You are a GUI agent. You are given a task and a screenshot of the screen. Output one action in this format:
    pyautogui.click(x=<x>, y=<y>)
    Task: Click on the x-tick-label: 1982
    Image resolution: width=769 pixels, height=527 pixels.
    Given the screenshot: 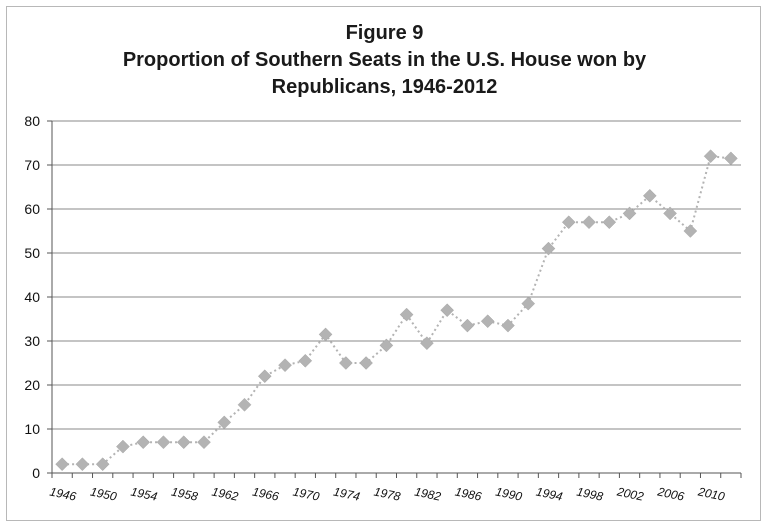 What is the action you would take?
    pyautogui.click(x=427, y=493)
    